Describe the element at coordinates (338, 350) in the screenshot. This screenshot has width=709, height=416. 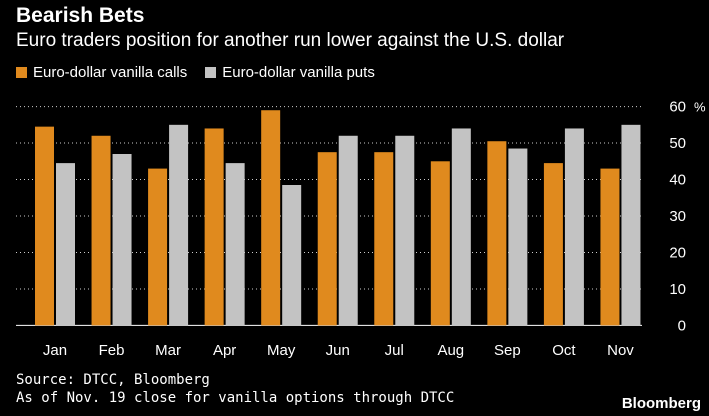
I see `x-tick-label: Jun` at that location.